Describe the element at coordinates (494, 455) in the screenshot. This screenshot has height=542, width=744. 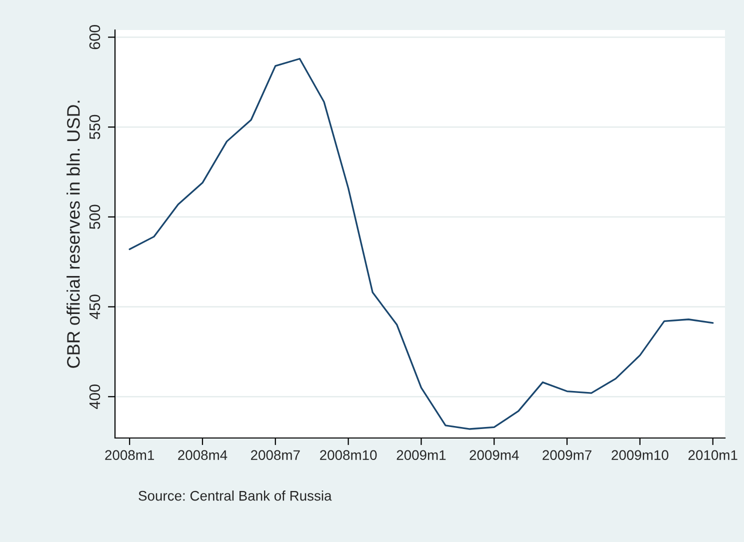
I see `x-tick-label: 2009m4` at that location.